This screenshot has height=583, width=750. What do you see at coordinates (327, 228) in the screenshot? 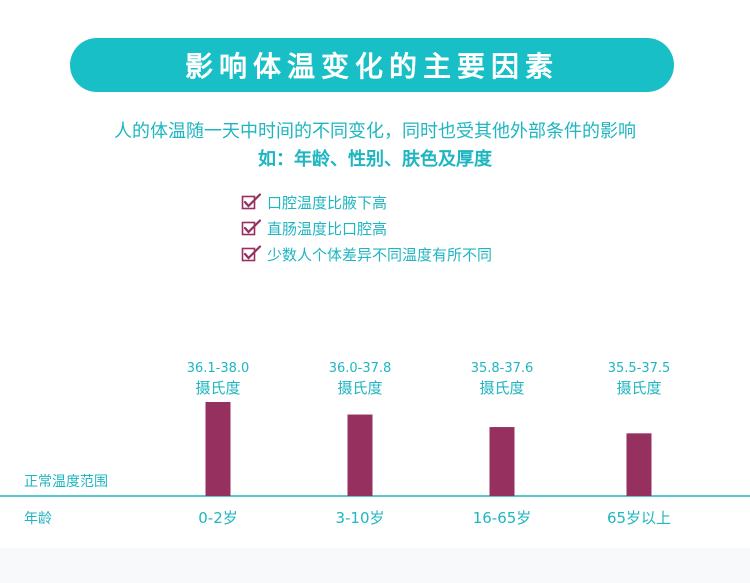
I see `checklist-item-label: 直肠温度比口腔高` at bounding box center [327, 228].